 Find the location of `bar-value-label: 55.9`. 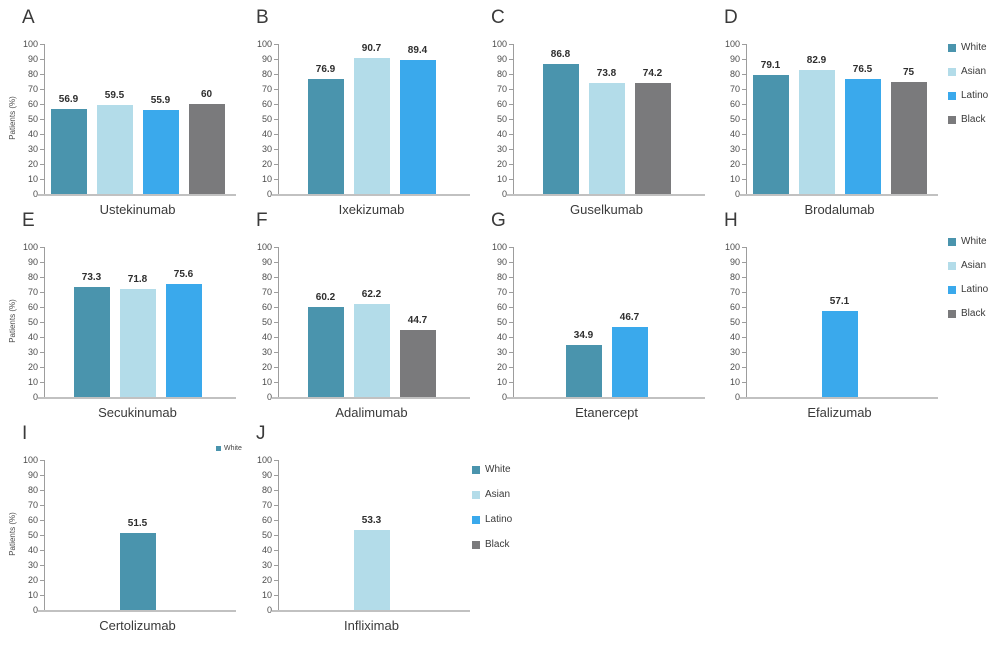

bar-value-label: 55.9 is located at coordinates (160, 101).